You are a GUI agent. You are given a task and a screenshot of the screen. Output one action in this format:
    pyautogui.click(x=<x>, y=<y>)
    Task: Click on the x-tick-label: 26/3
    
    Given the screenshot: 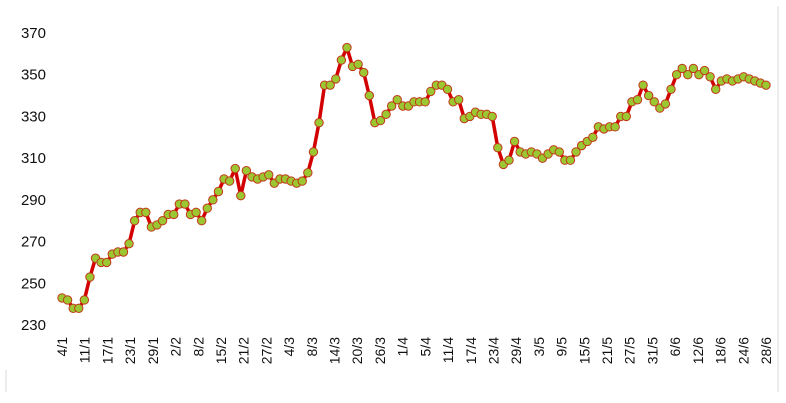 What is the action you would take?
    pyautogui.click(x=380, y=350)
    